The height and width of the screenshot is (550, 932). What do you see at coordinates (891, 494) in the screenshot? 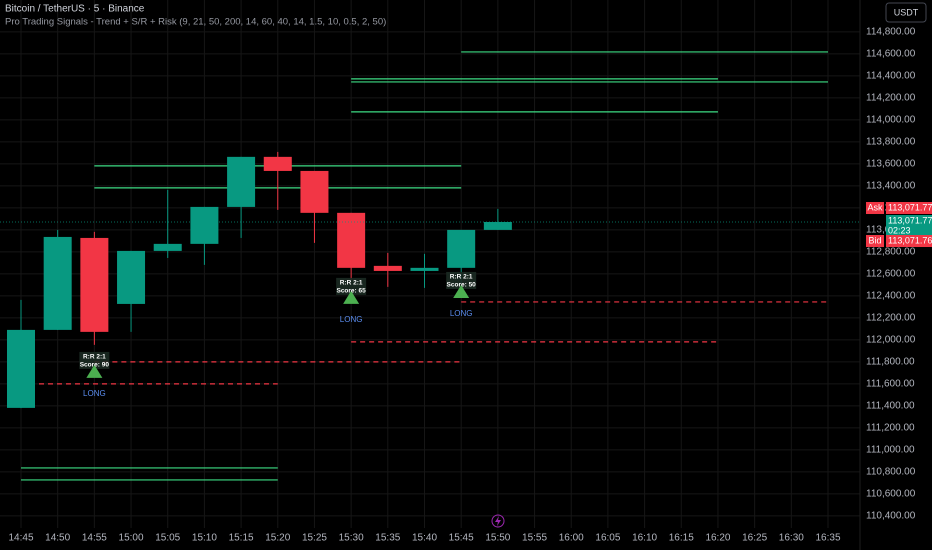
I see `y-tick-label: 110,600.00` at bounding box center [891, 494].